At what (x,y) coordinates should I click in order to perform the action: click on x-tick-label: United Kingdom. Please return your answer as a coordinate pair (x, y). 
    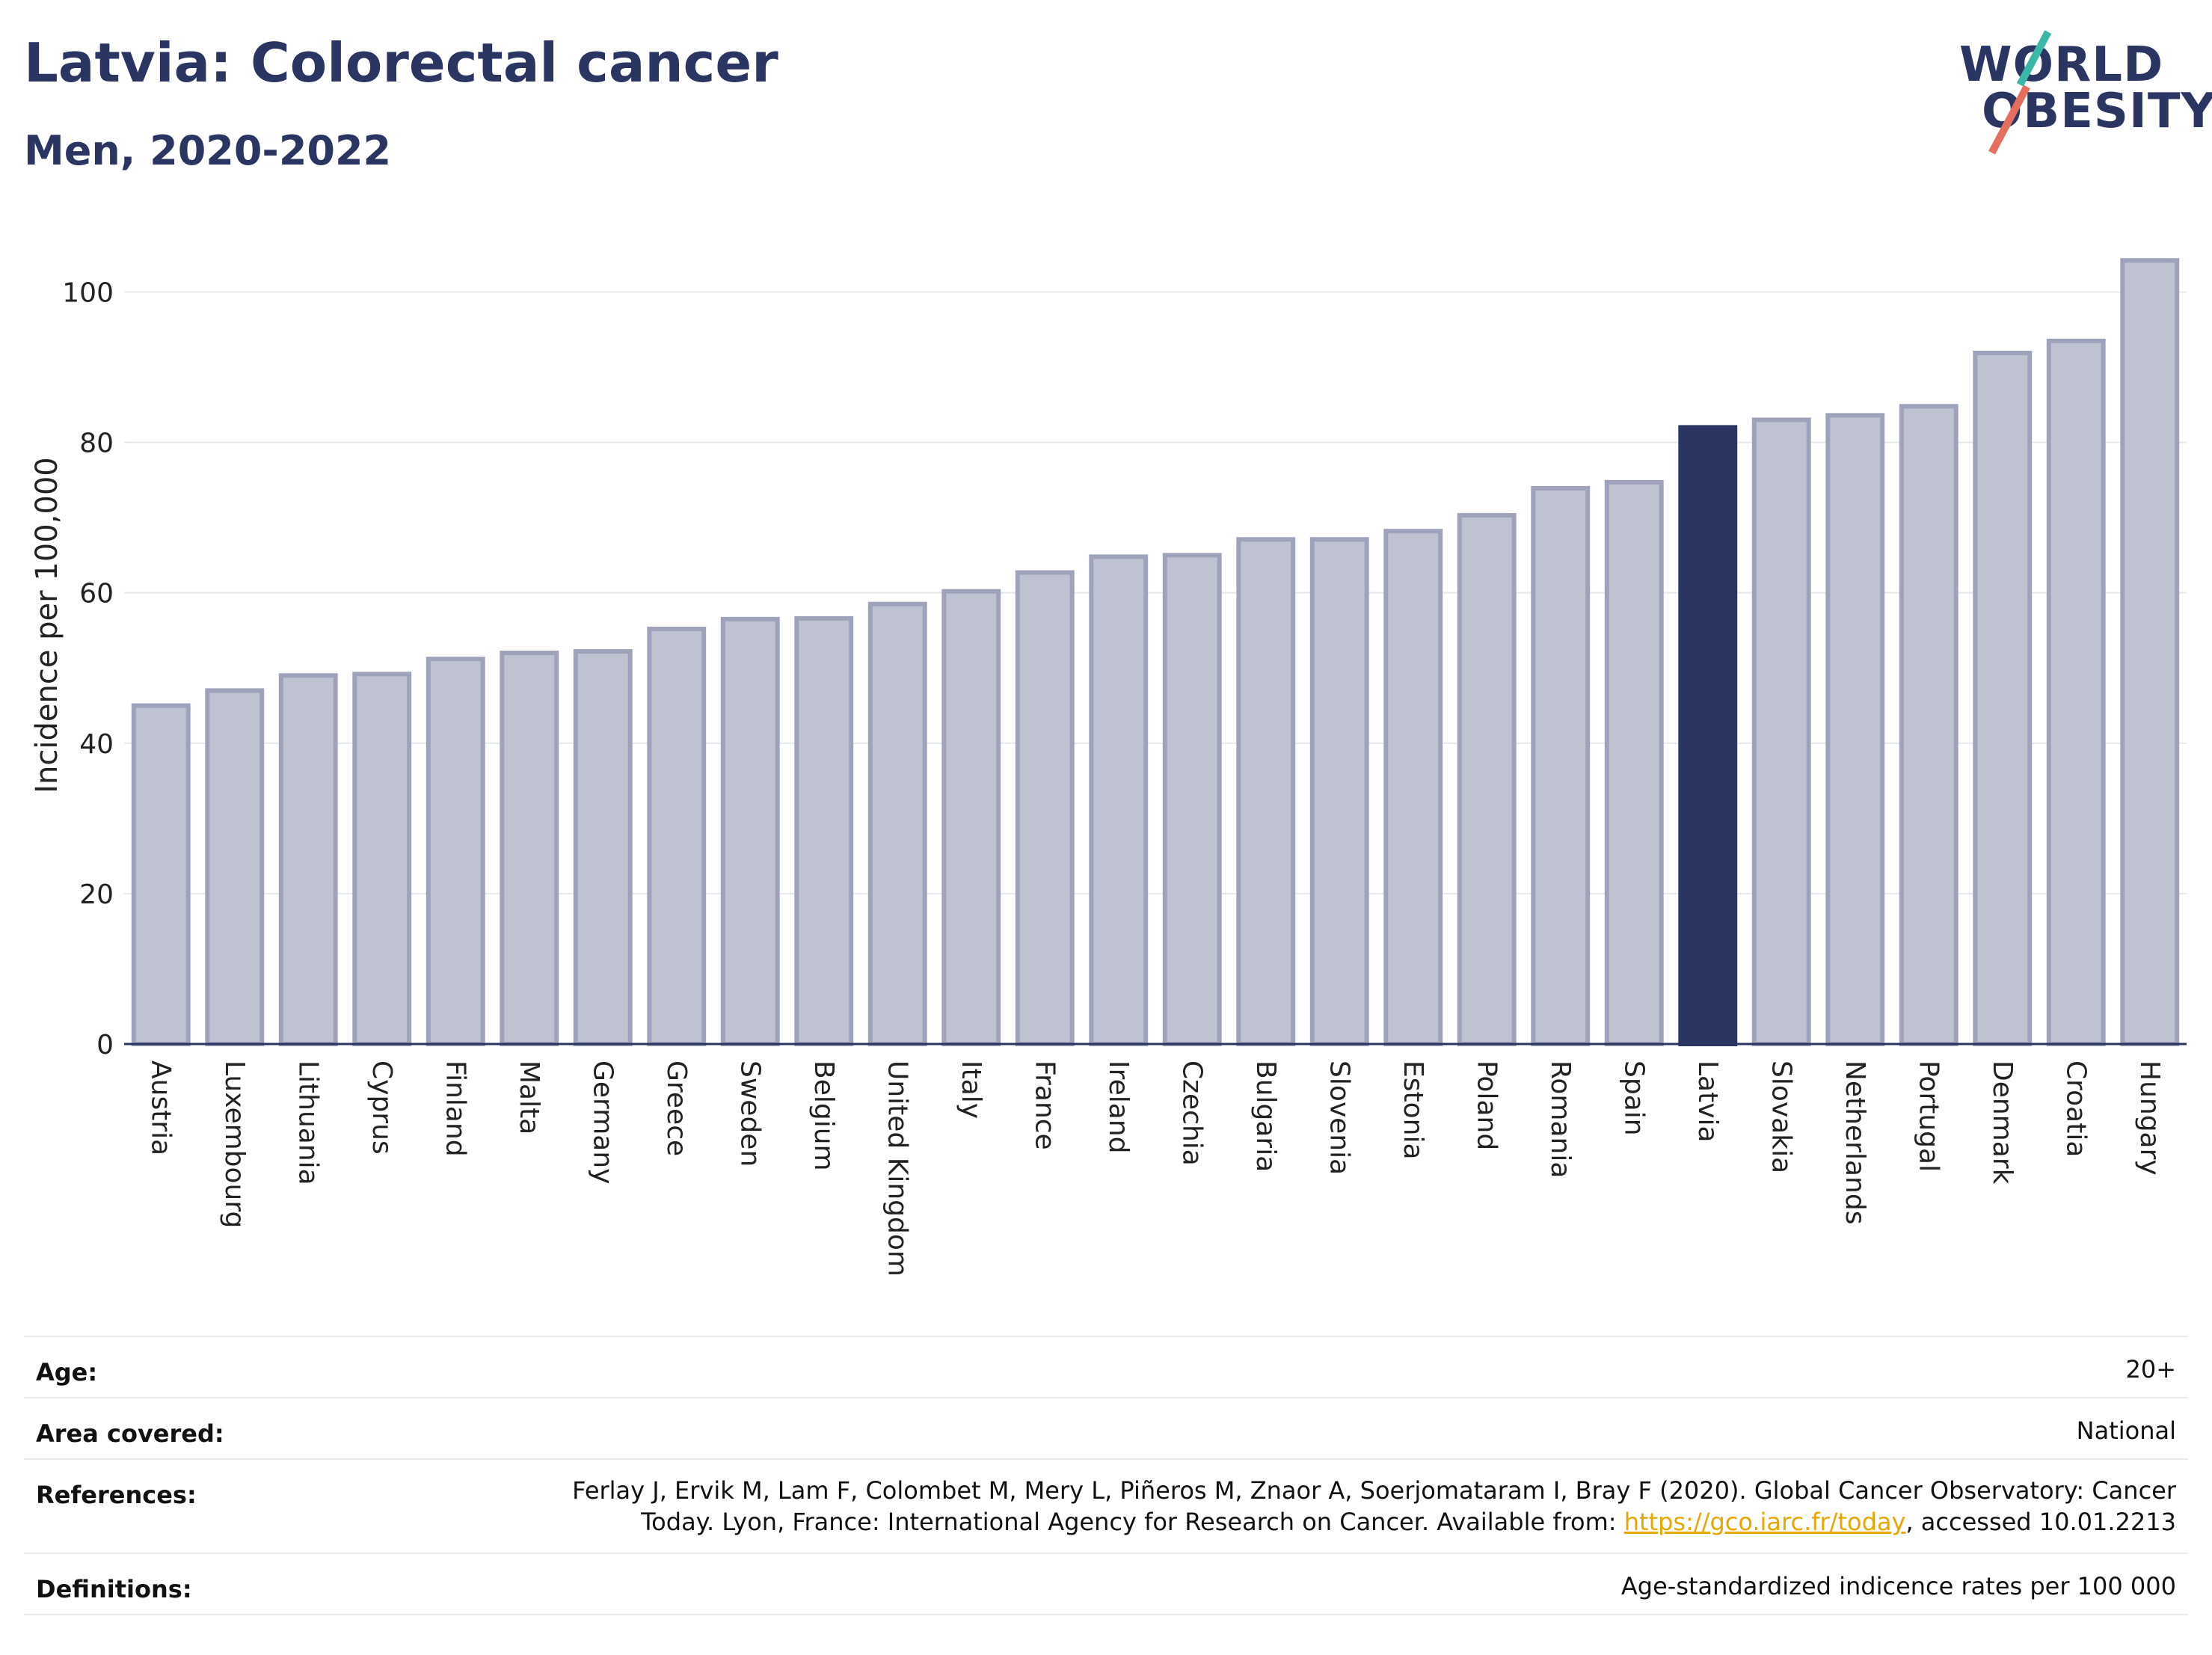
    Looking at the image, I should click on (897, 1168).